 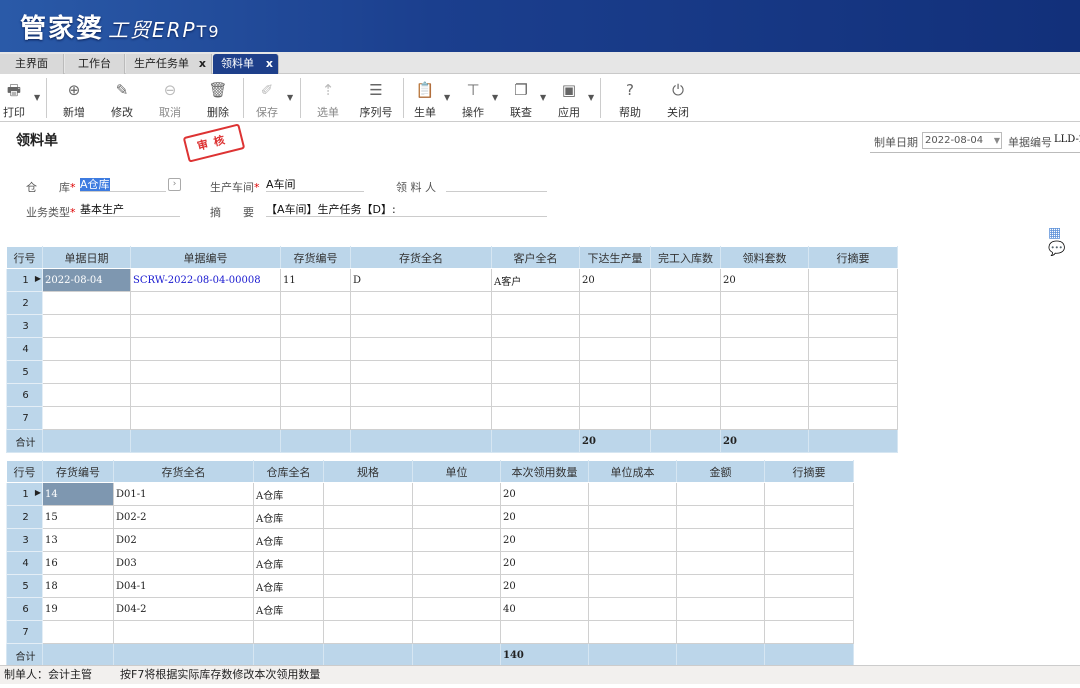 I want to click on table-row: 2, so click(x=452, y=303).